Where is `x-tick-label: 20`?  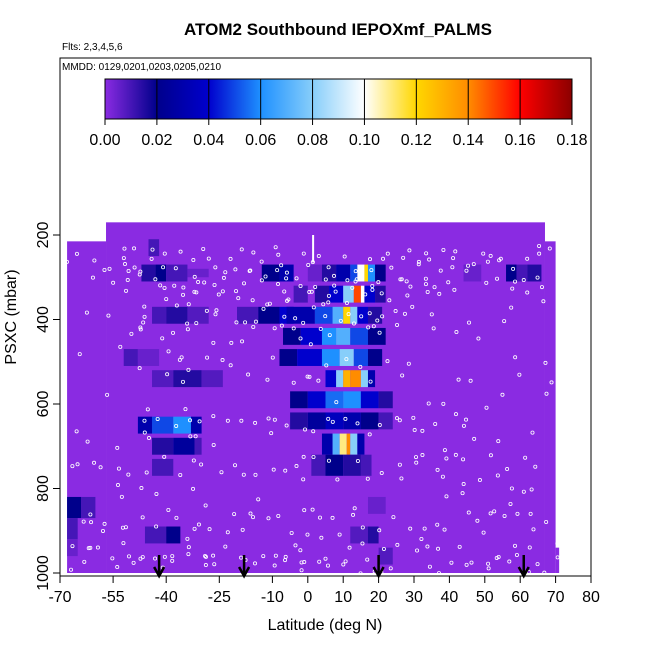 x-tick-label: 20 is located at coordinates (379, 597).